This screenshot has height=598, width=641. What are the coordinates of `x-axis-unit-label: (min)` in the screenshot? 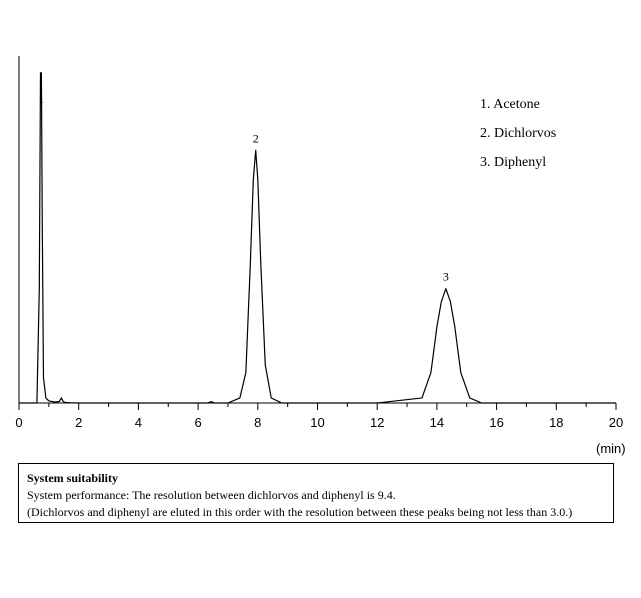 It's located at (611, 448).